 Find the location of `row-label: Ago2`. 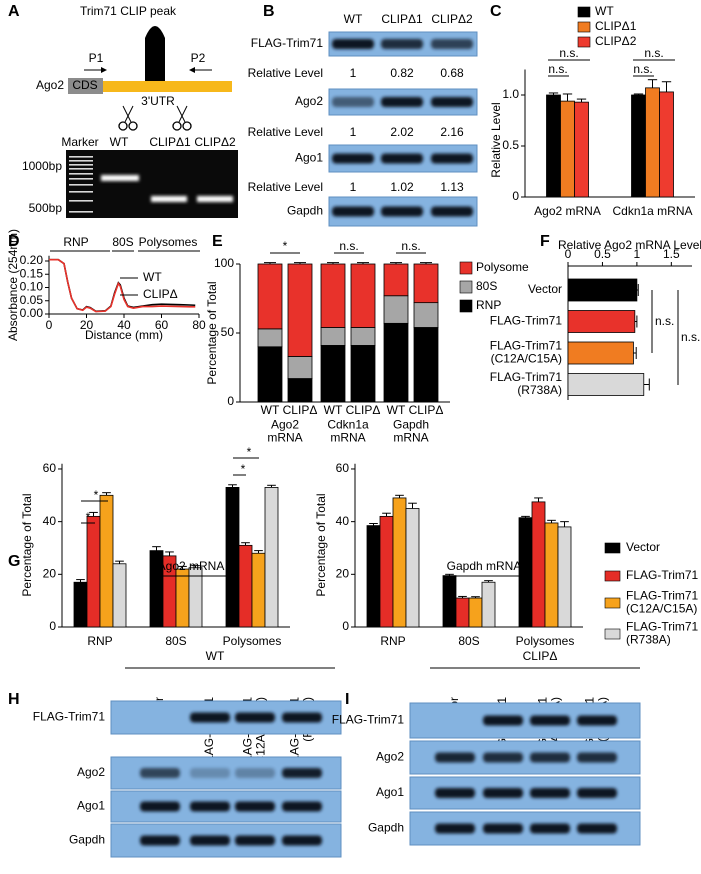

row-label: Ago2 is located at coordinates (309, 101).